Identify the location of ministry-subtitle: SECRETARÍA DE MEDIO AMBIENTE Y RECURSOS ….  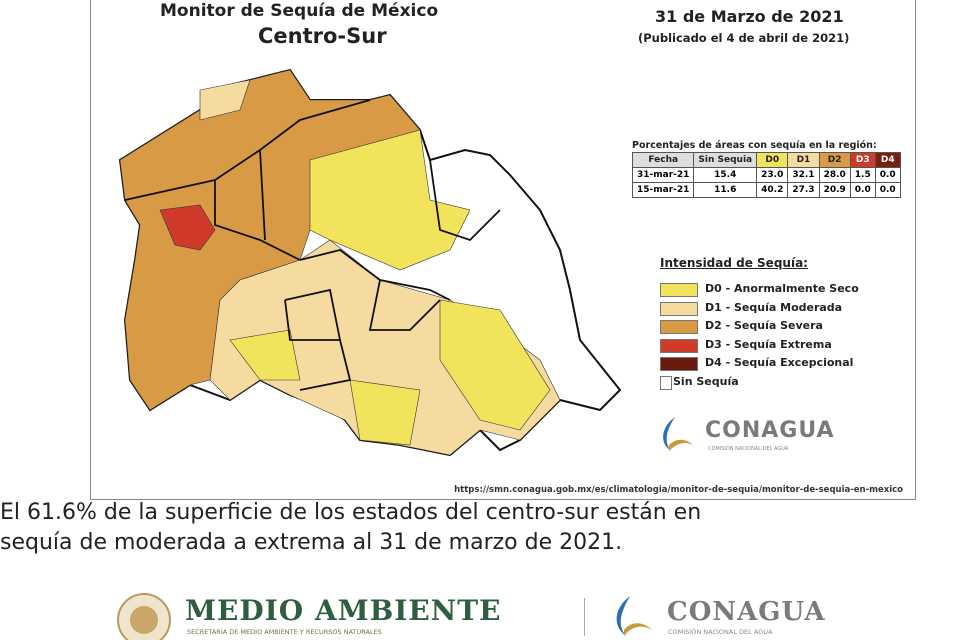
(284, 632).